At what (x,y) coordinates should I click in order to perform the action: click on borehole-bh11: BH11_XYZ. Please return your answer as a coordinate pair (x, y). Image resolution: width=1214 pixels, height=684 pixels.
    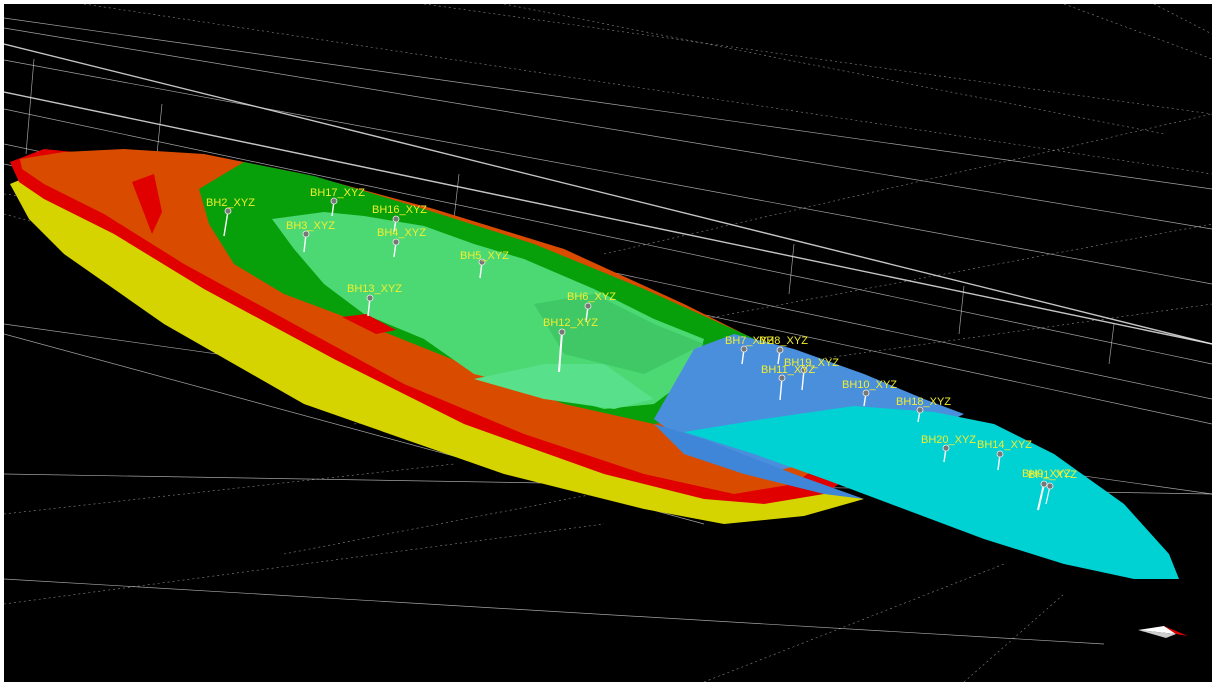
    Looking at the image, I should click on (788, 382).